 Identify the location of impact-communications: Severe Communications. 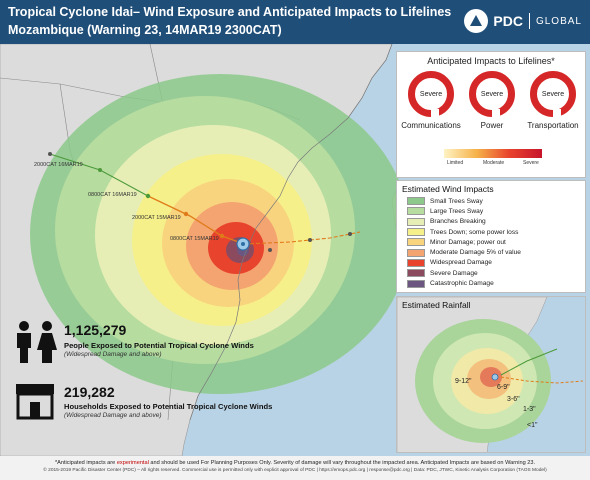
(431, 100).